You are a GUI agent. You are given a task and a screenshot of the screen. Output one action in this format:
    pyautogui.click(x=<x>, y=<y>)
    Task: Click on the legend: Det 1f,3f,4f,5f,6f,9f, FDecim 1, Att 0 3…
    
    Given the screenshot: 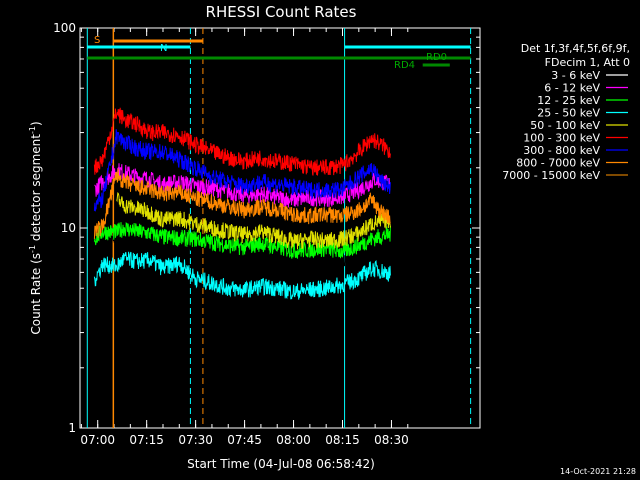 What is the action you would take?
    pyautogui.click(x=566, y=112)
    